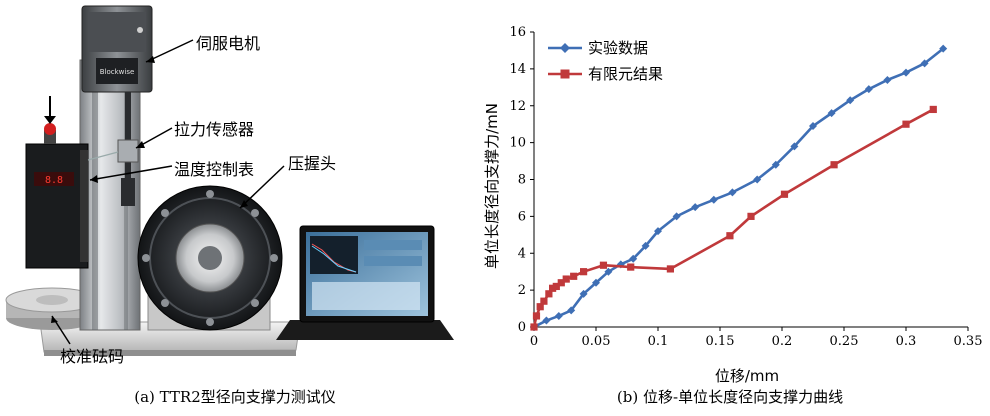 The height and width of the screenshot is (416, 990). I want to click on legend-label: 有限元结果, so click(625, 74).